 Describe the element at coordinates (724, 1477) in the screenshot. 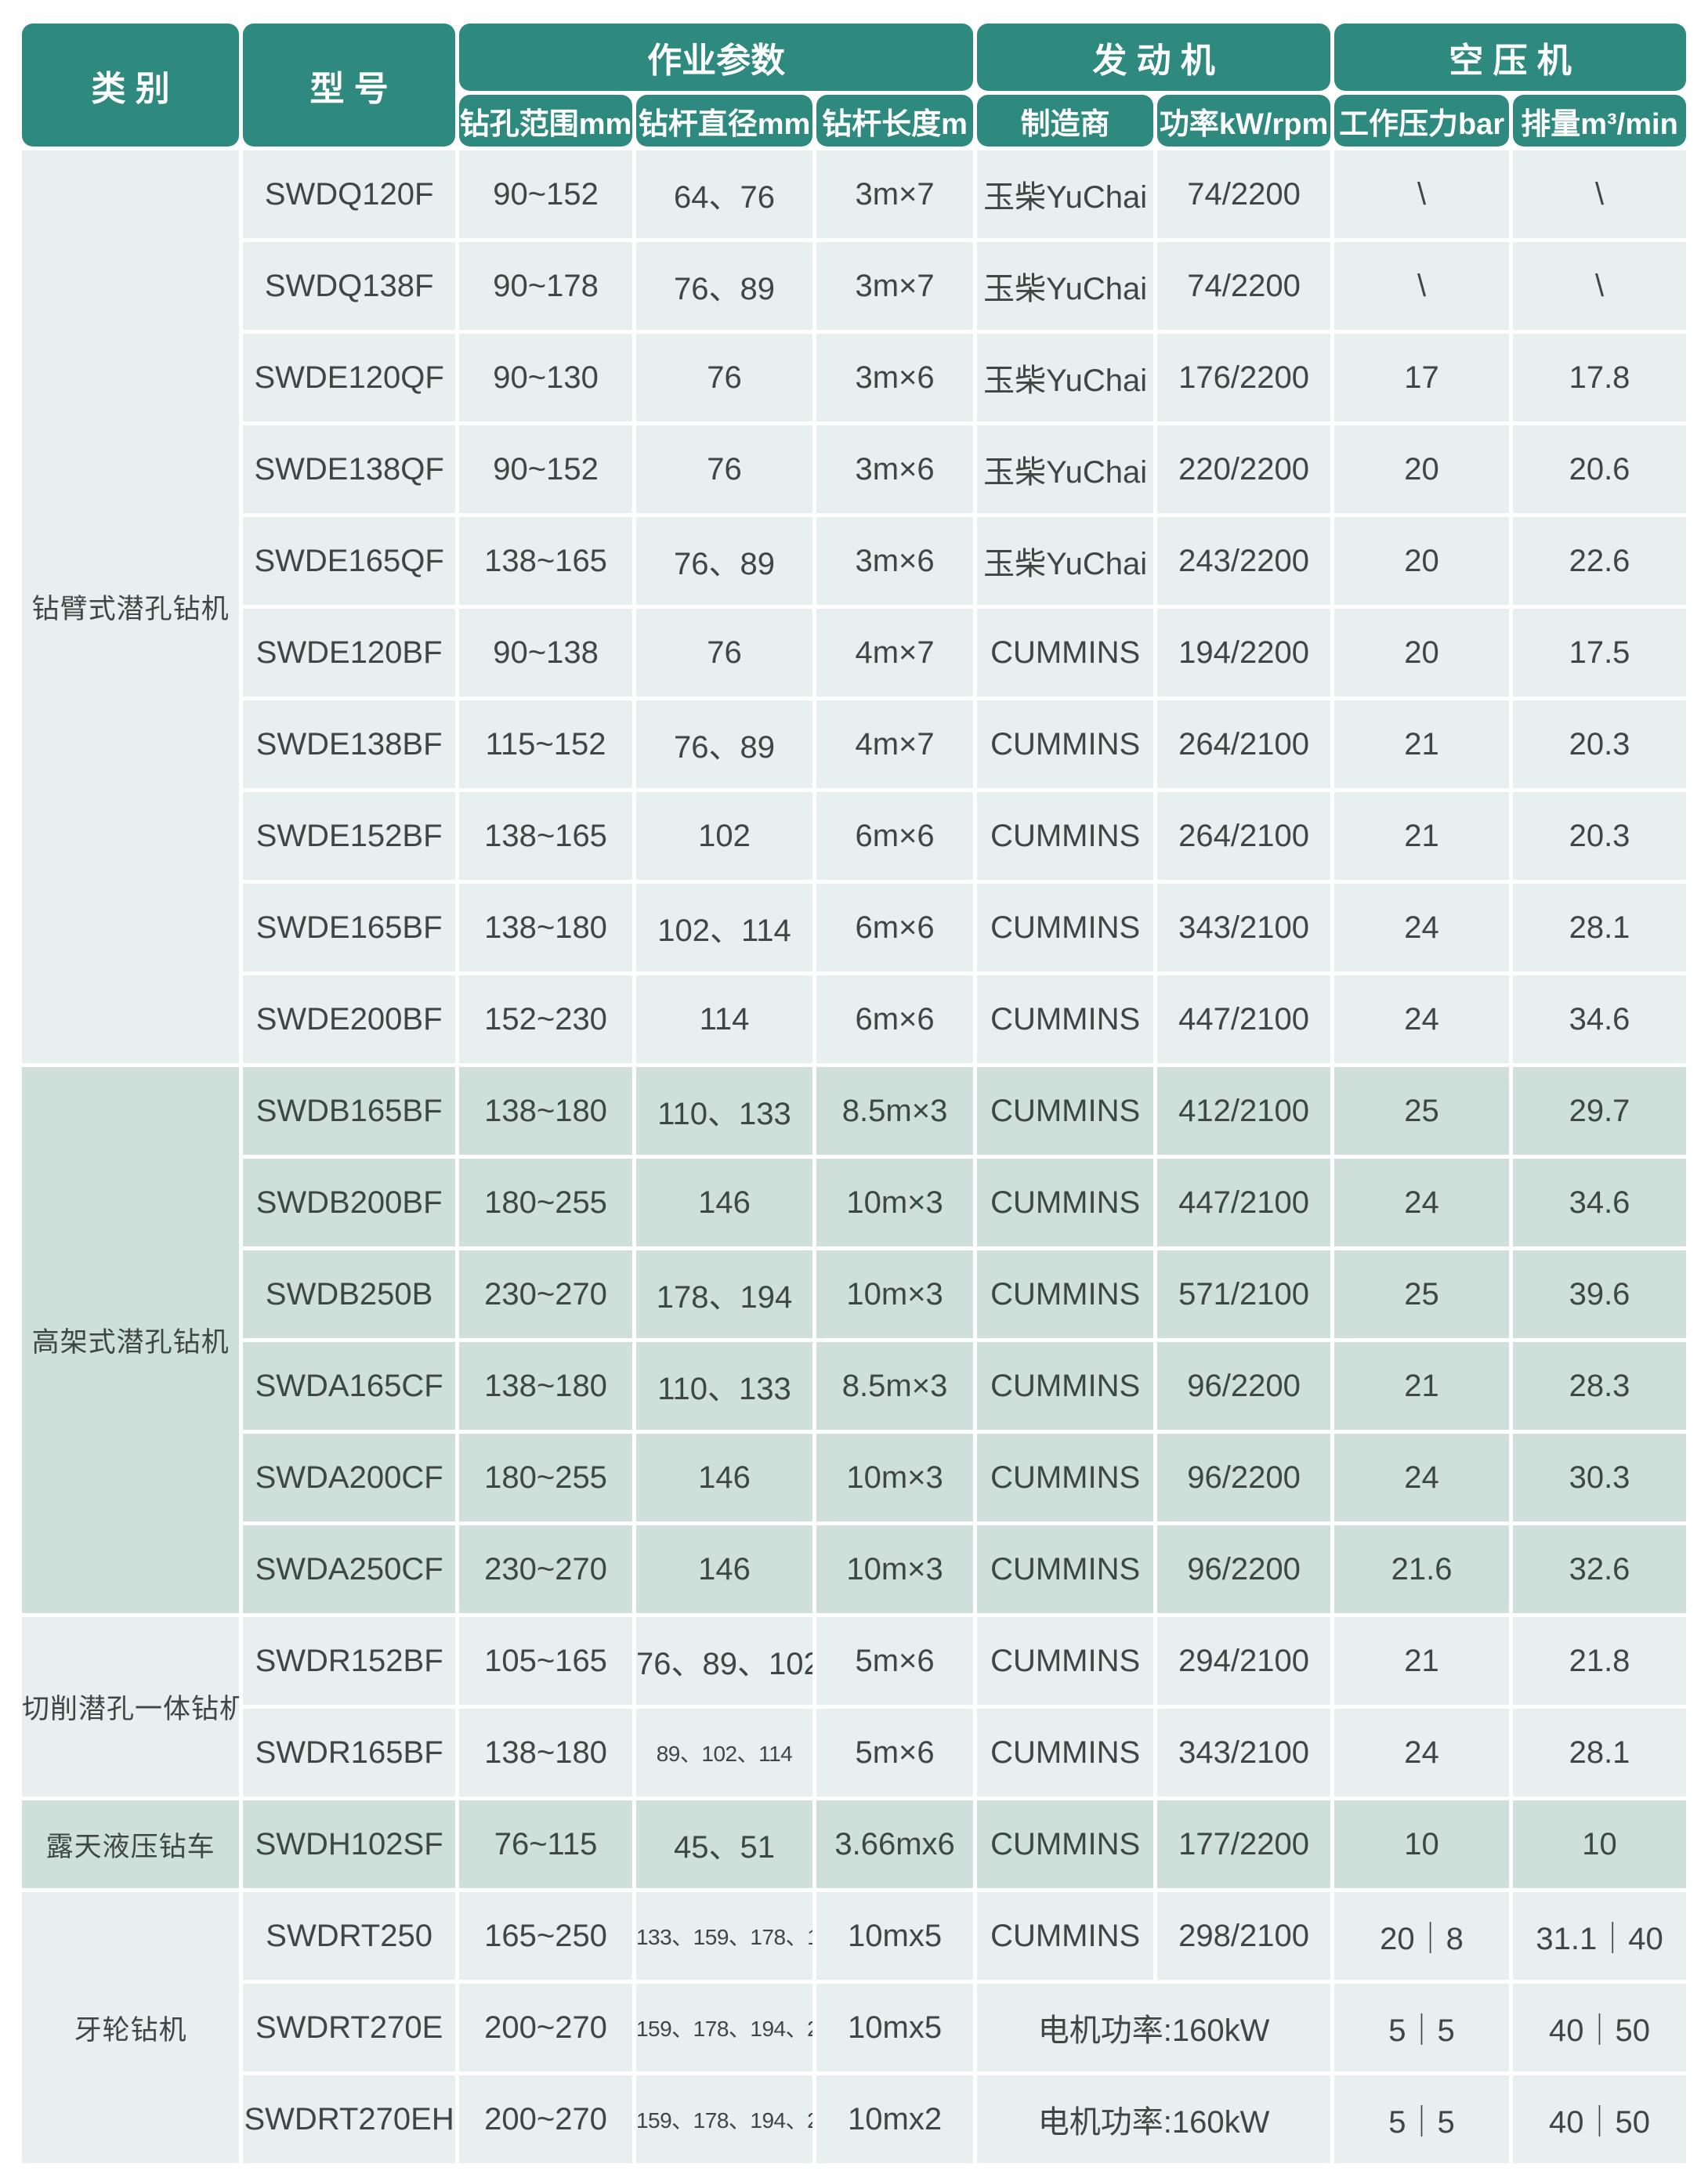

I see `pipe-diameter-cell: 146` at that location.